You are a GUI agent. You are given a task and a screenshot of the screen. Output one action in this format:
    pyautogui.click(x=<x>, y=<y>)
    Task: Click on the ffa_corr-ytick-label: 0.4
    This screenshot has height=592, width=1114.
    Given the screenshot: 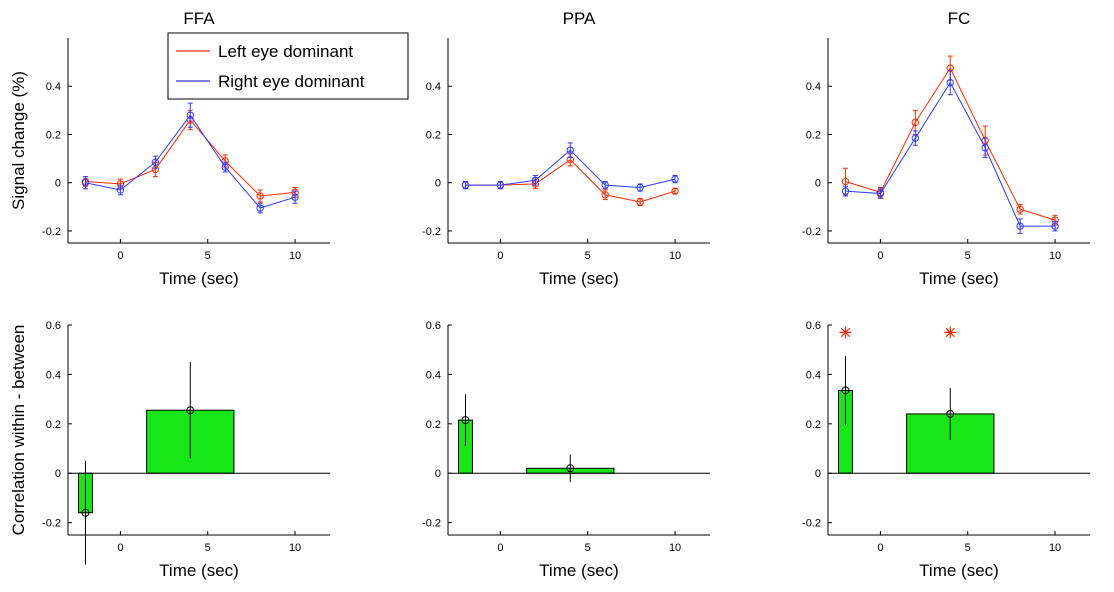 What is the action you would take?
    pyautogui.click(x=53, y=375)
    